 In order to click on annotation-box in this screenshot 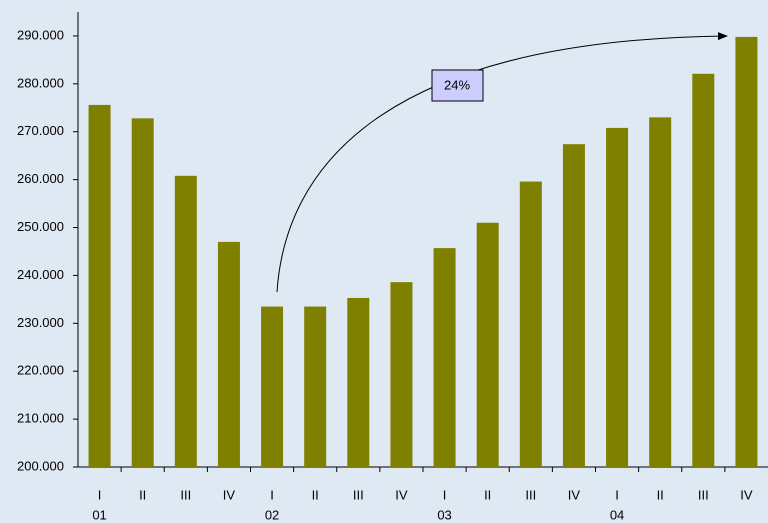, I will do `click(457, 85)`.